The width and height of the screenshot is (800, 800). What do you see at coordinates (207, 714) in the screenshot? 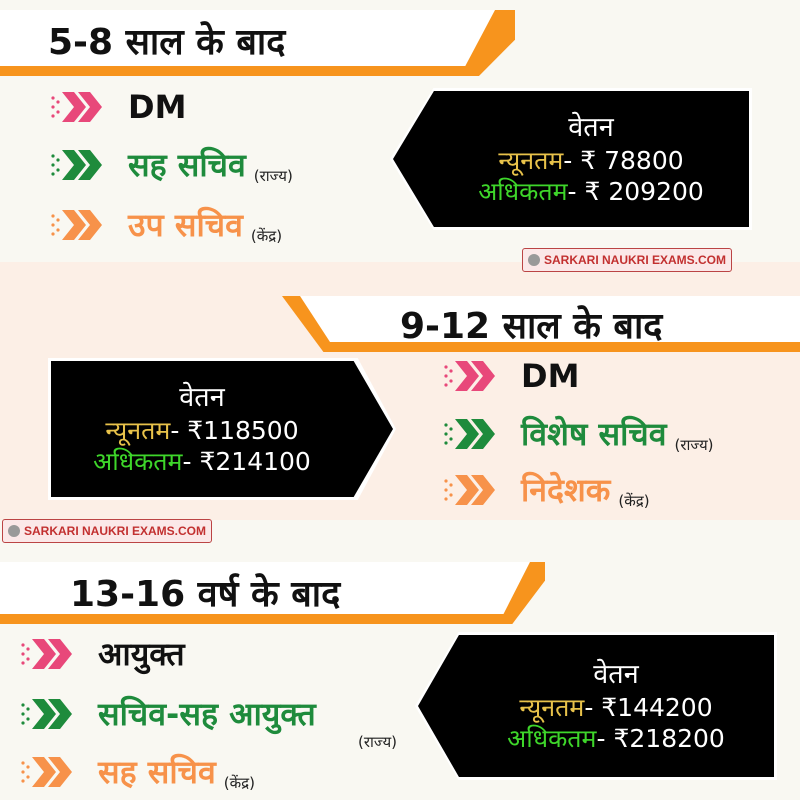
I see `item-label: सचिव-सह आयुक्त` at bounding box center [207, 714].